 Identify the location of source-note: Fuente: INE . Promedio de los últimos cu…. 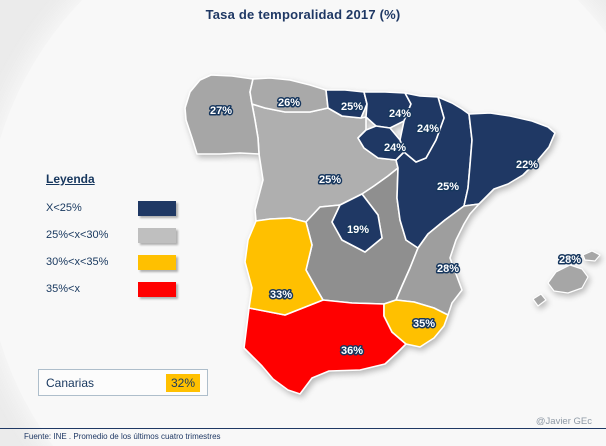
(122, 436).